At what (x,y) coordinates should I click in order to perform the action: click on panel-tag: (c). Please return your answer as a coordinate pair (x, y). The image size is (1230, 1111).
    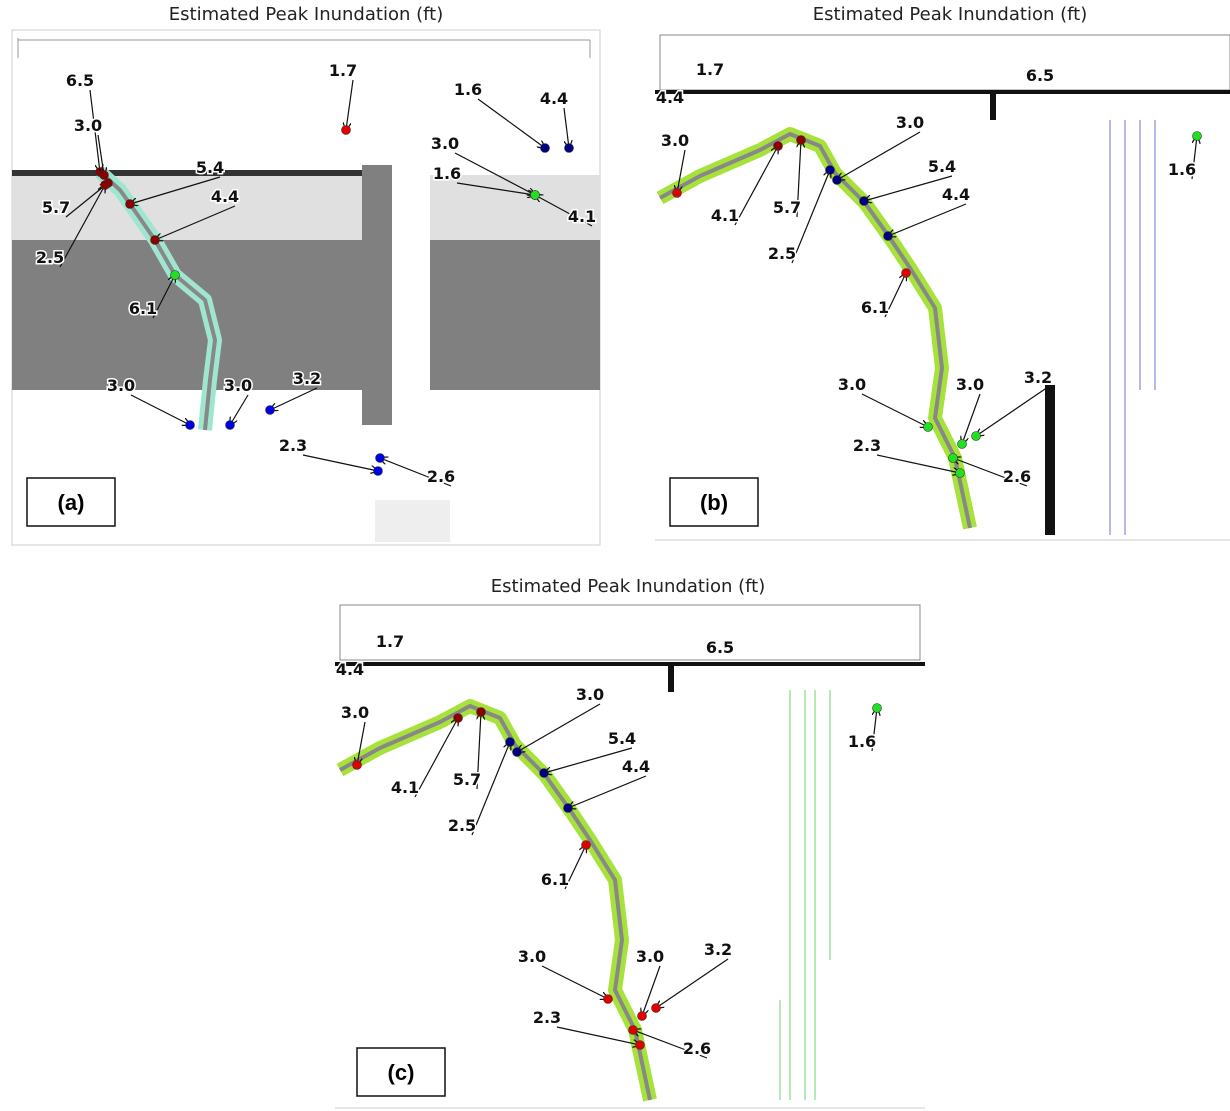
    Looking at the image, I should click on (401, 1072).